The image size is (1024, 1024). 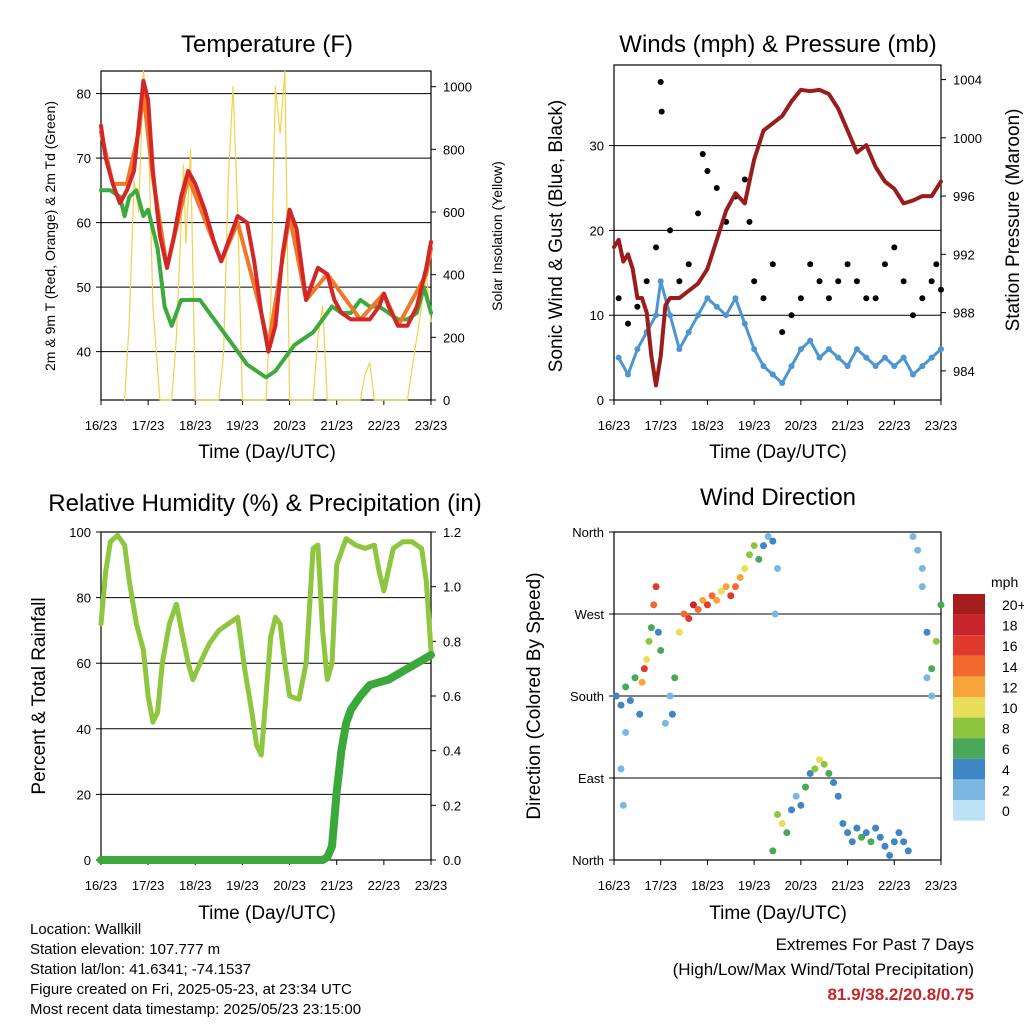 I want to click on rh-ytick-label: 80, so click(x=84, y=598).